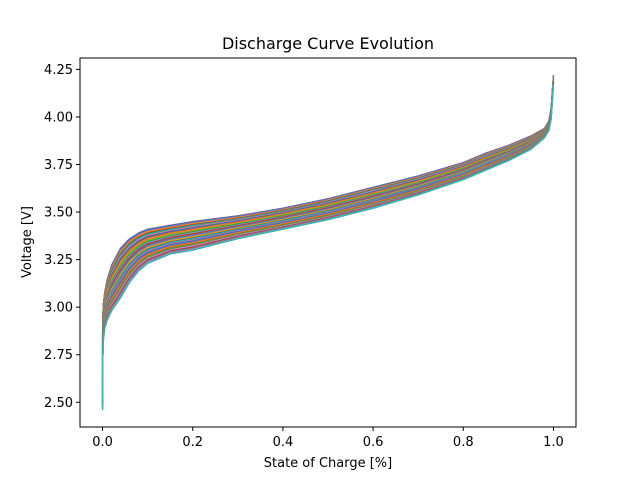 The width and height of the screenshot is (640, 480). Describe the element at coordinates (283, 442) in the screenshot. I see `x-tick-label: 0.4` at that location.